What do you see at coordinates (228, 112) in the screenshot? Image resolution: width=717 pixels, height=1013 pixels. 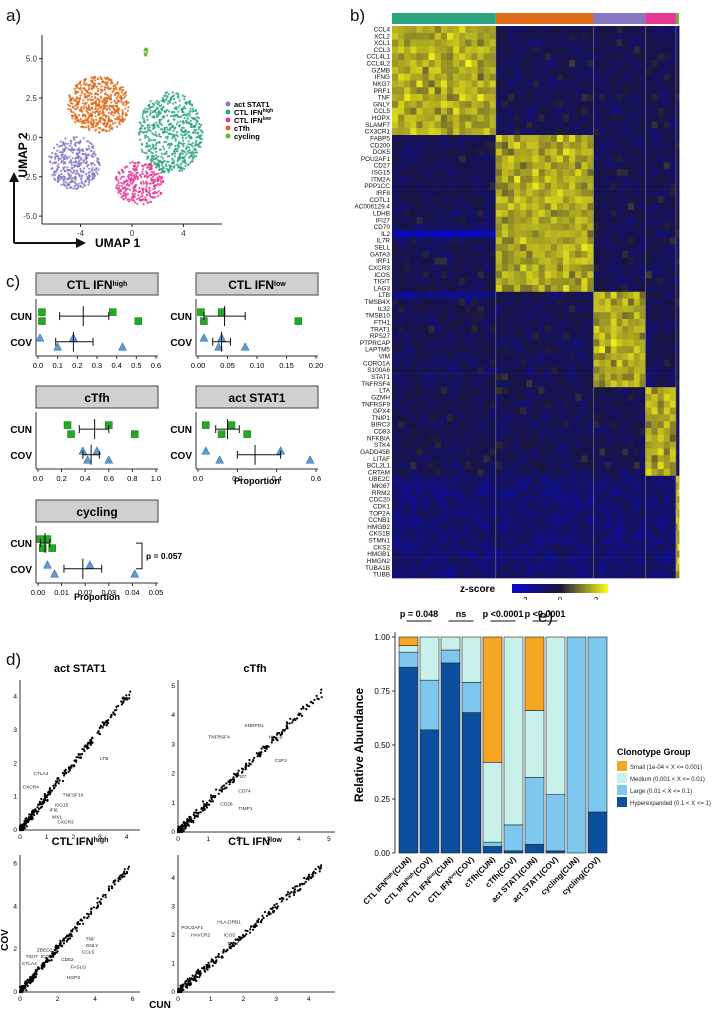 I see `legend-dot` at bounding box center [228, 112].